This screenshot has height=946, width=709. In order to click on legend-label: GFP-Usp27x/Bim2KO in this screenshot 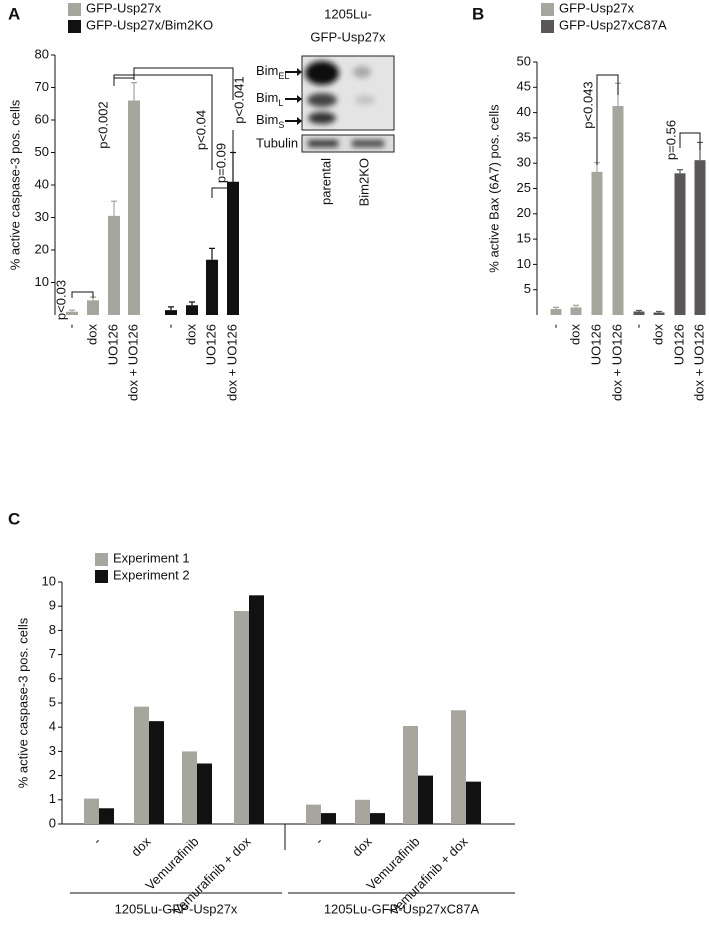, I will do `click(149, 24)`.